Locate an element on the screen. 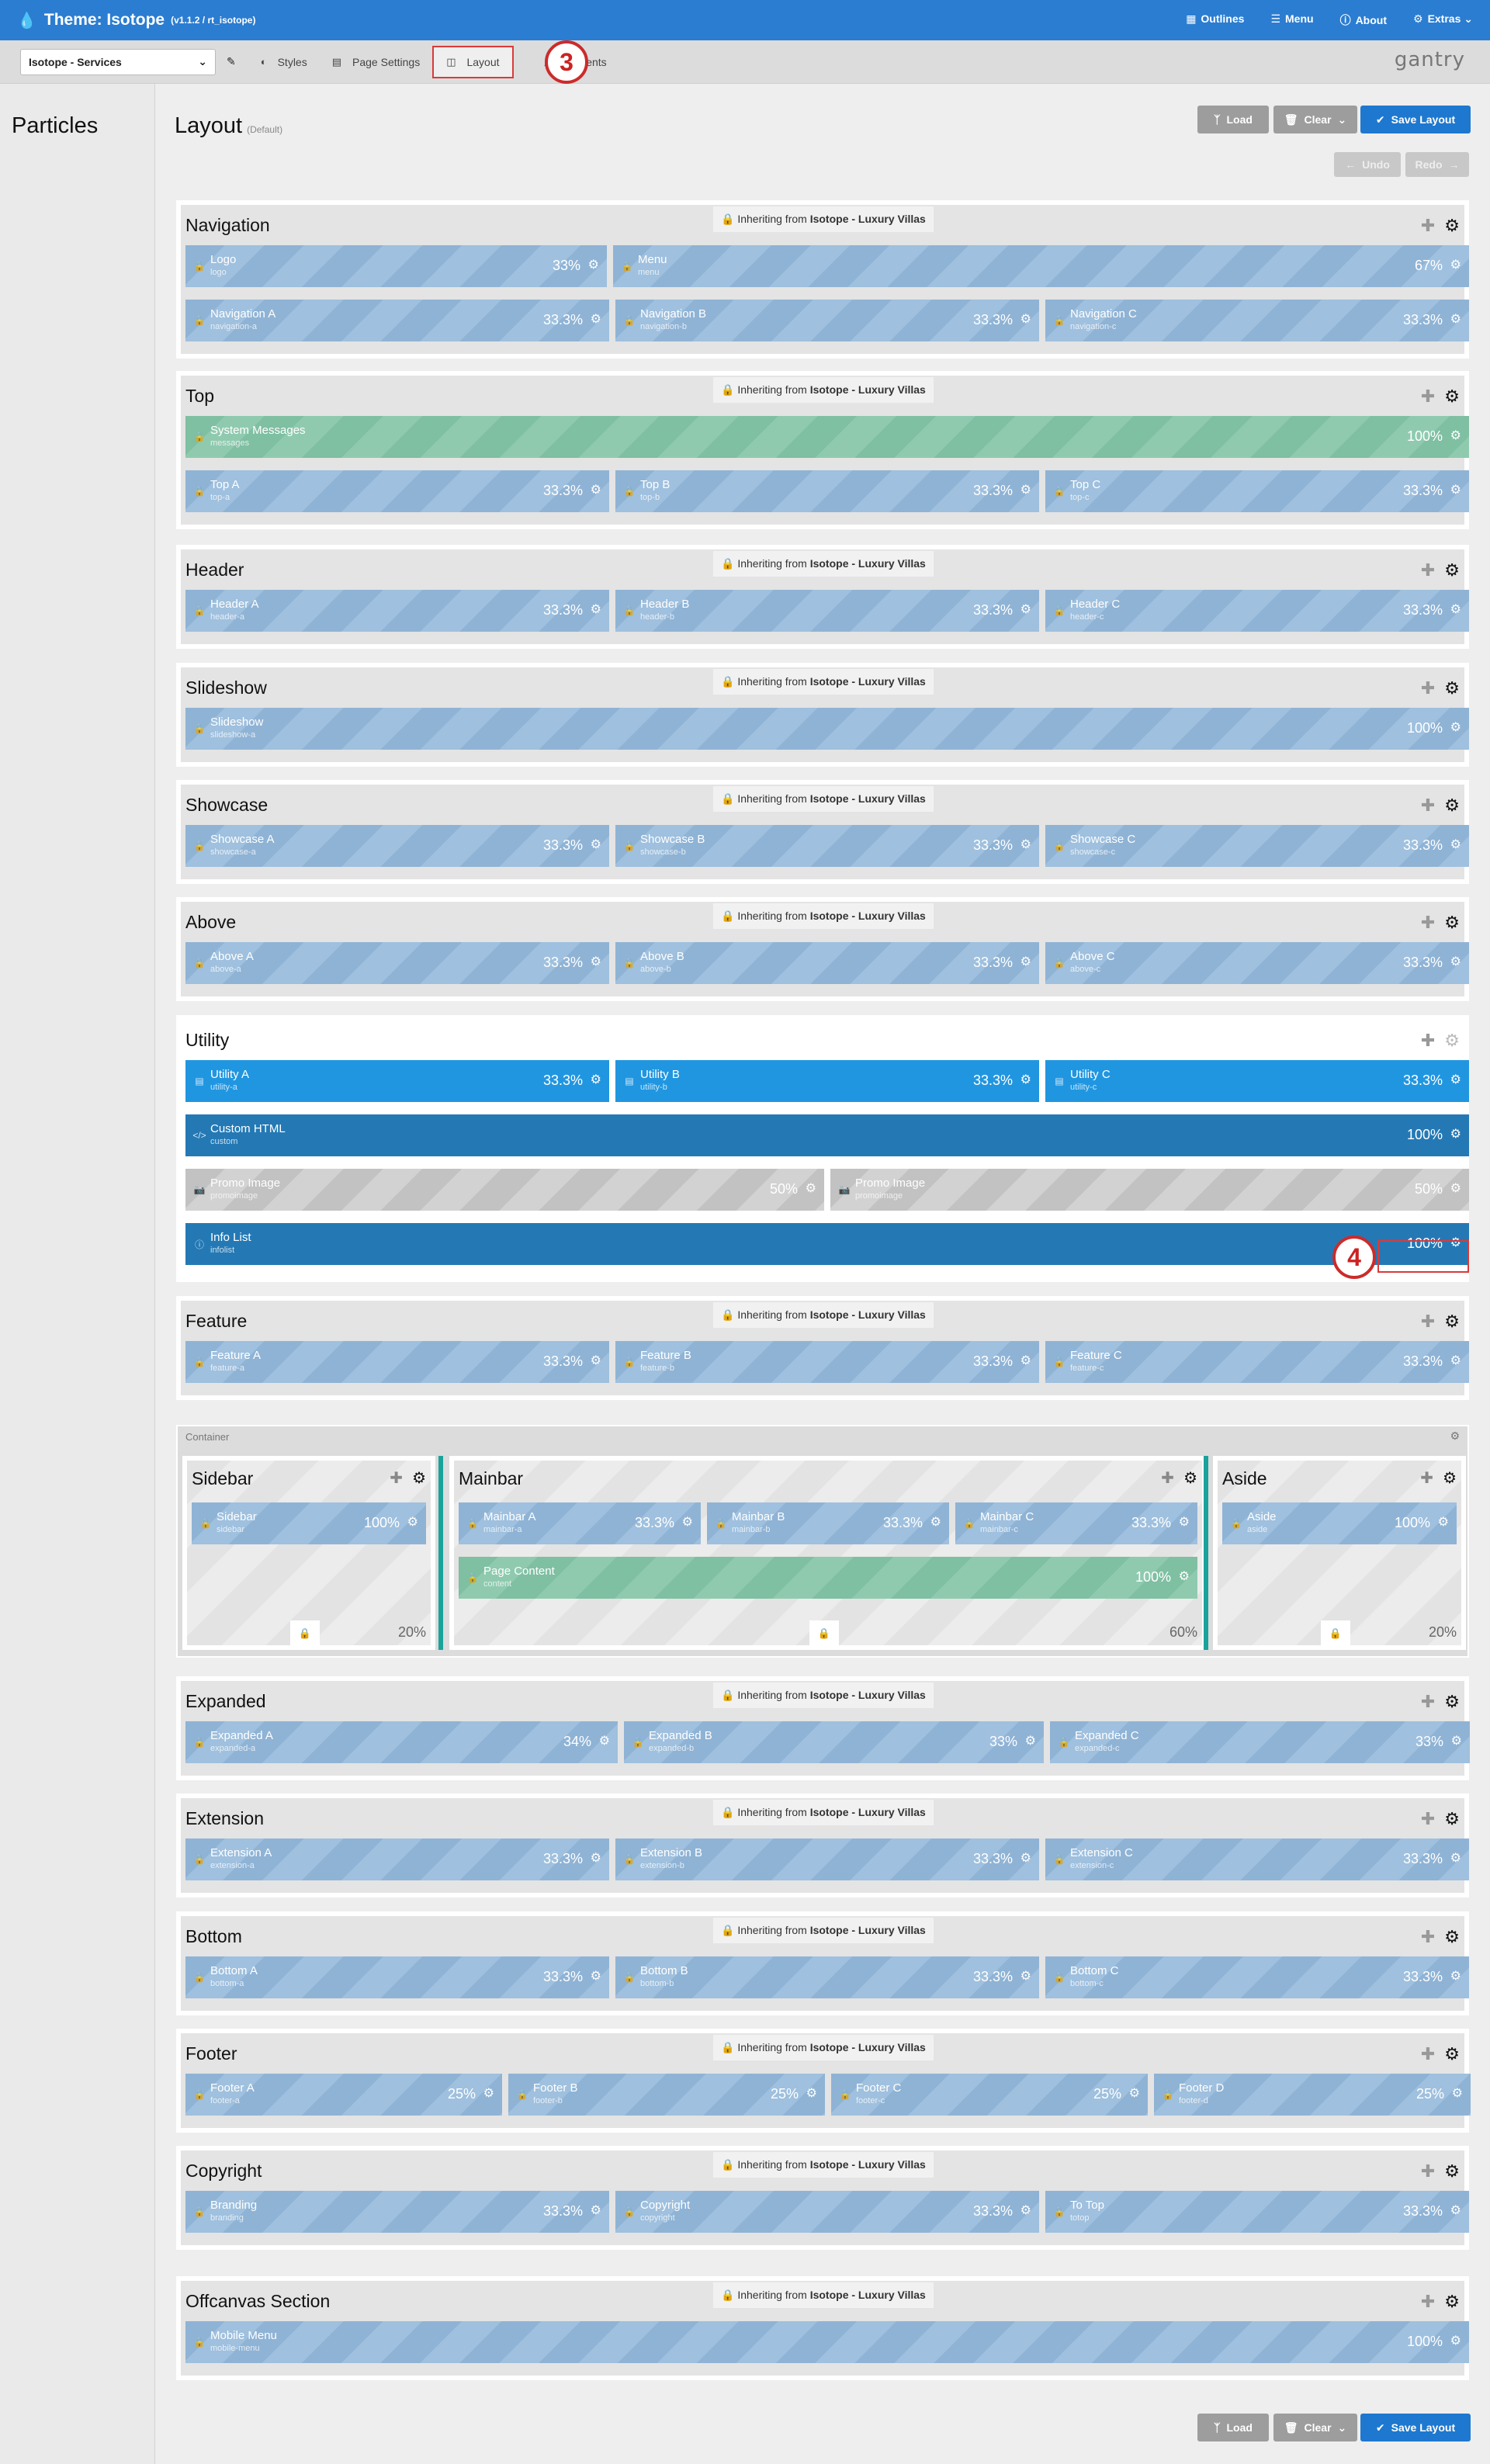  particle-branding: 🔒 Branding branding 33.3% ⚙ is located at coordinates (397, 2212).